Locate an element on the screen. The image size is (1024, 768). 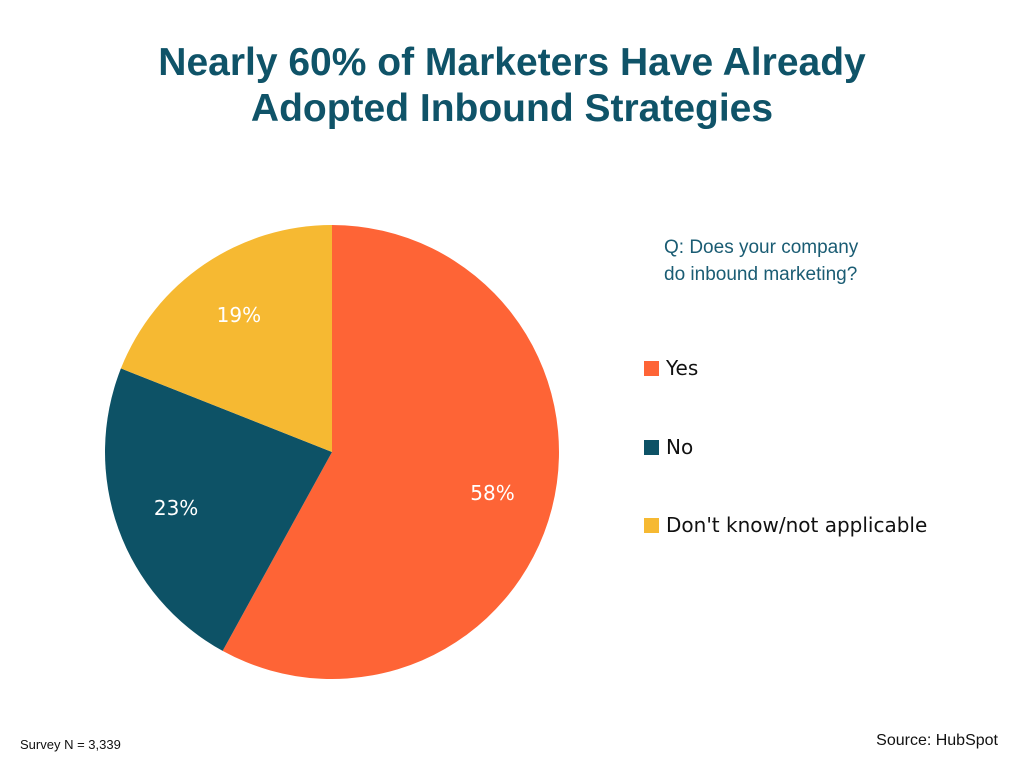
legend-item-dont-know: Don't know/not applicable is located at coordinates (785, 525).